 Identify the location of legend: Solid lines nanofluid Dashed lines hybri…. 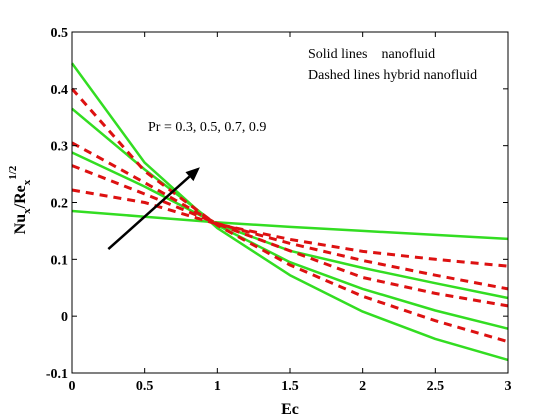
(392, 65).